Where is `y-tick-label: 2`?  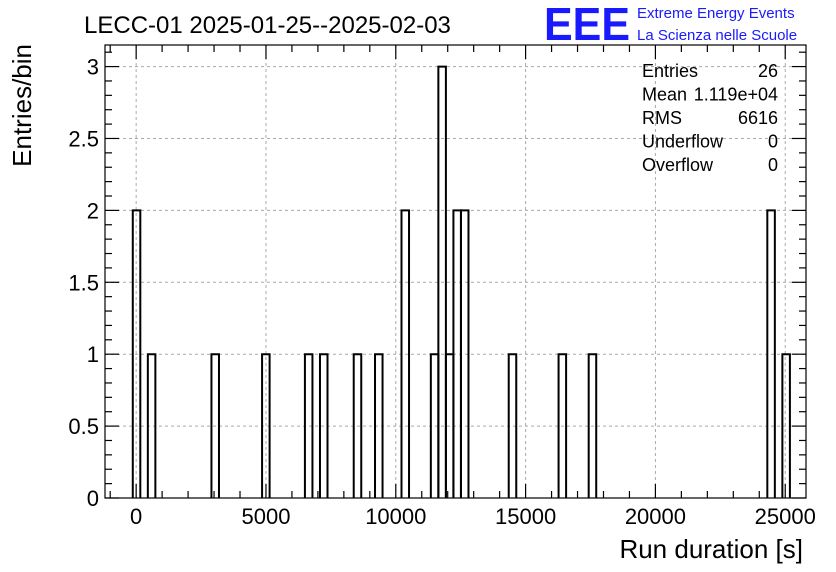 y-tick-label: 2 is located at coordinates (93, 210).